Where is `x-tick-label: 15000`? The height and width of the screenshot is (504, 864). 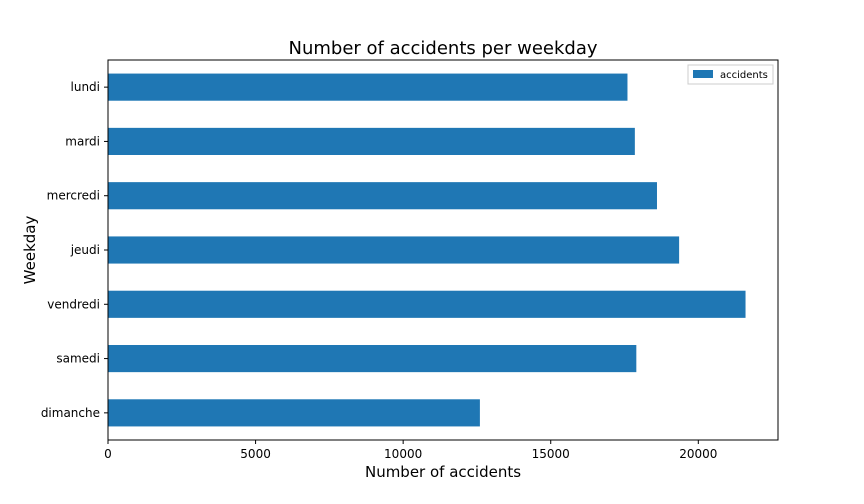
x-tick-label: 15000 is located at coordinates (551, 454).